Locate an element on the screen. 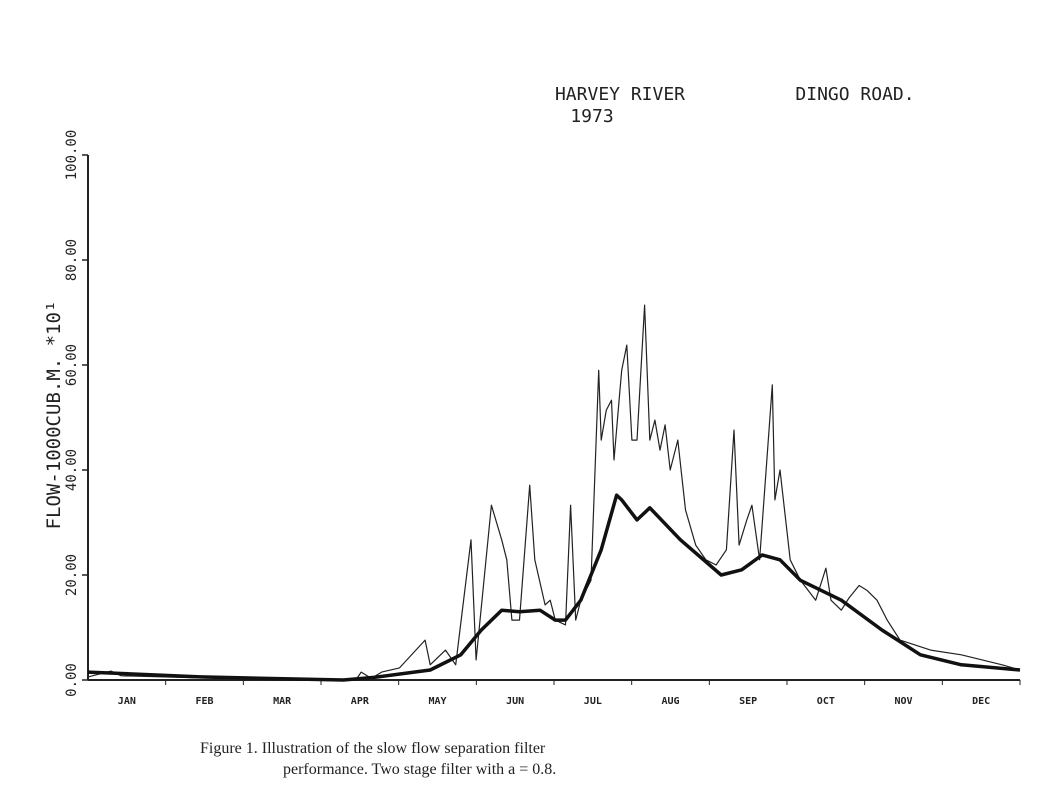 The height and width of the screenshot is (794, 1050). x-tick-label: APR is located at coordinates (360, 701).